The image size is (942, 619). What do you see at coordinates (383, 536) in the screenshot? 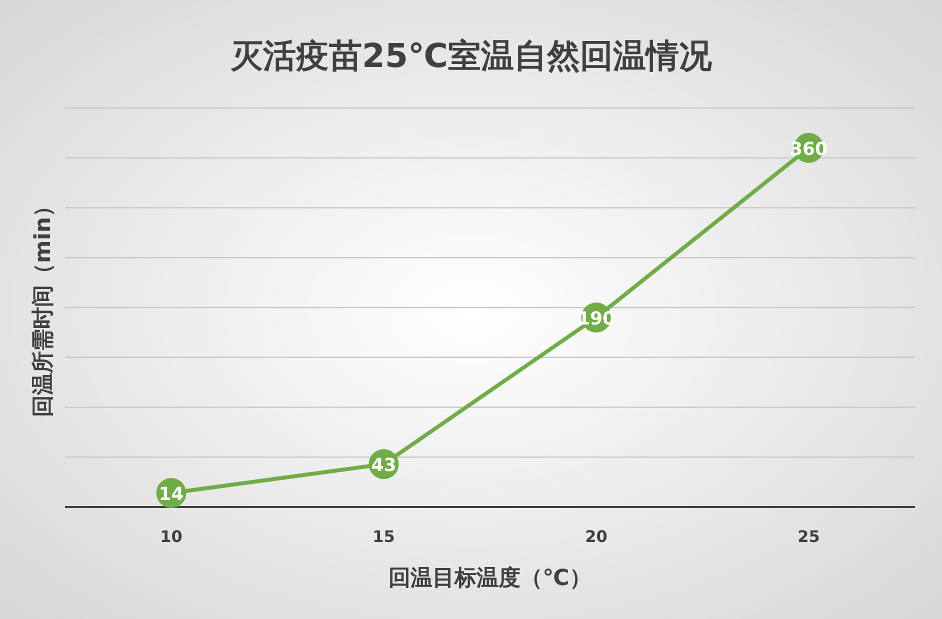
I see `x-tick-label: 15` at bounding box center [383, 536].